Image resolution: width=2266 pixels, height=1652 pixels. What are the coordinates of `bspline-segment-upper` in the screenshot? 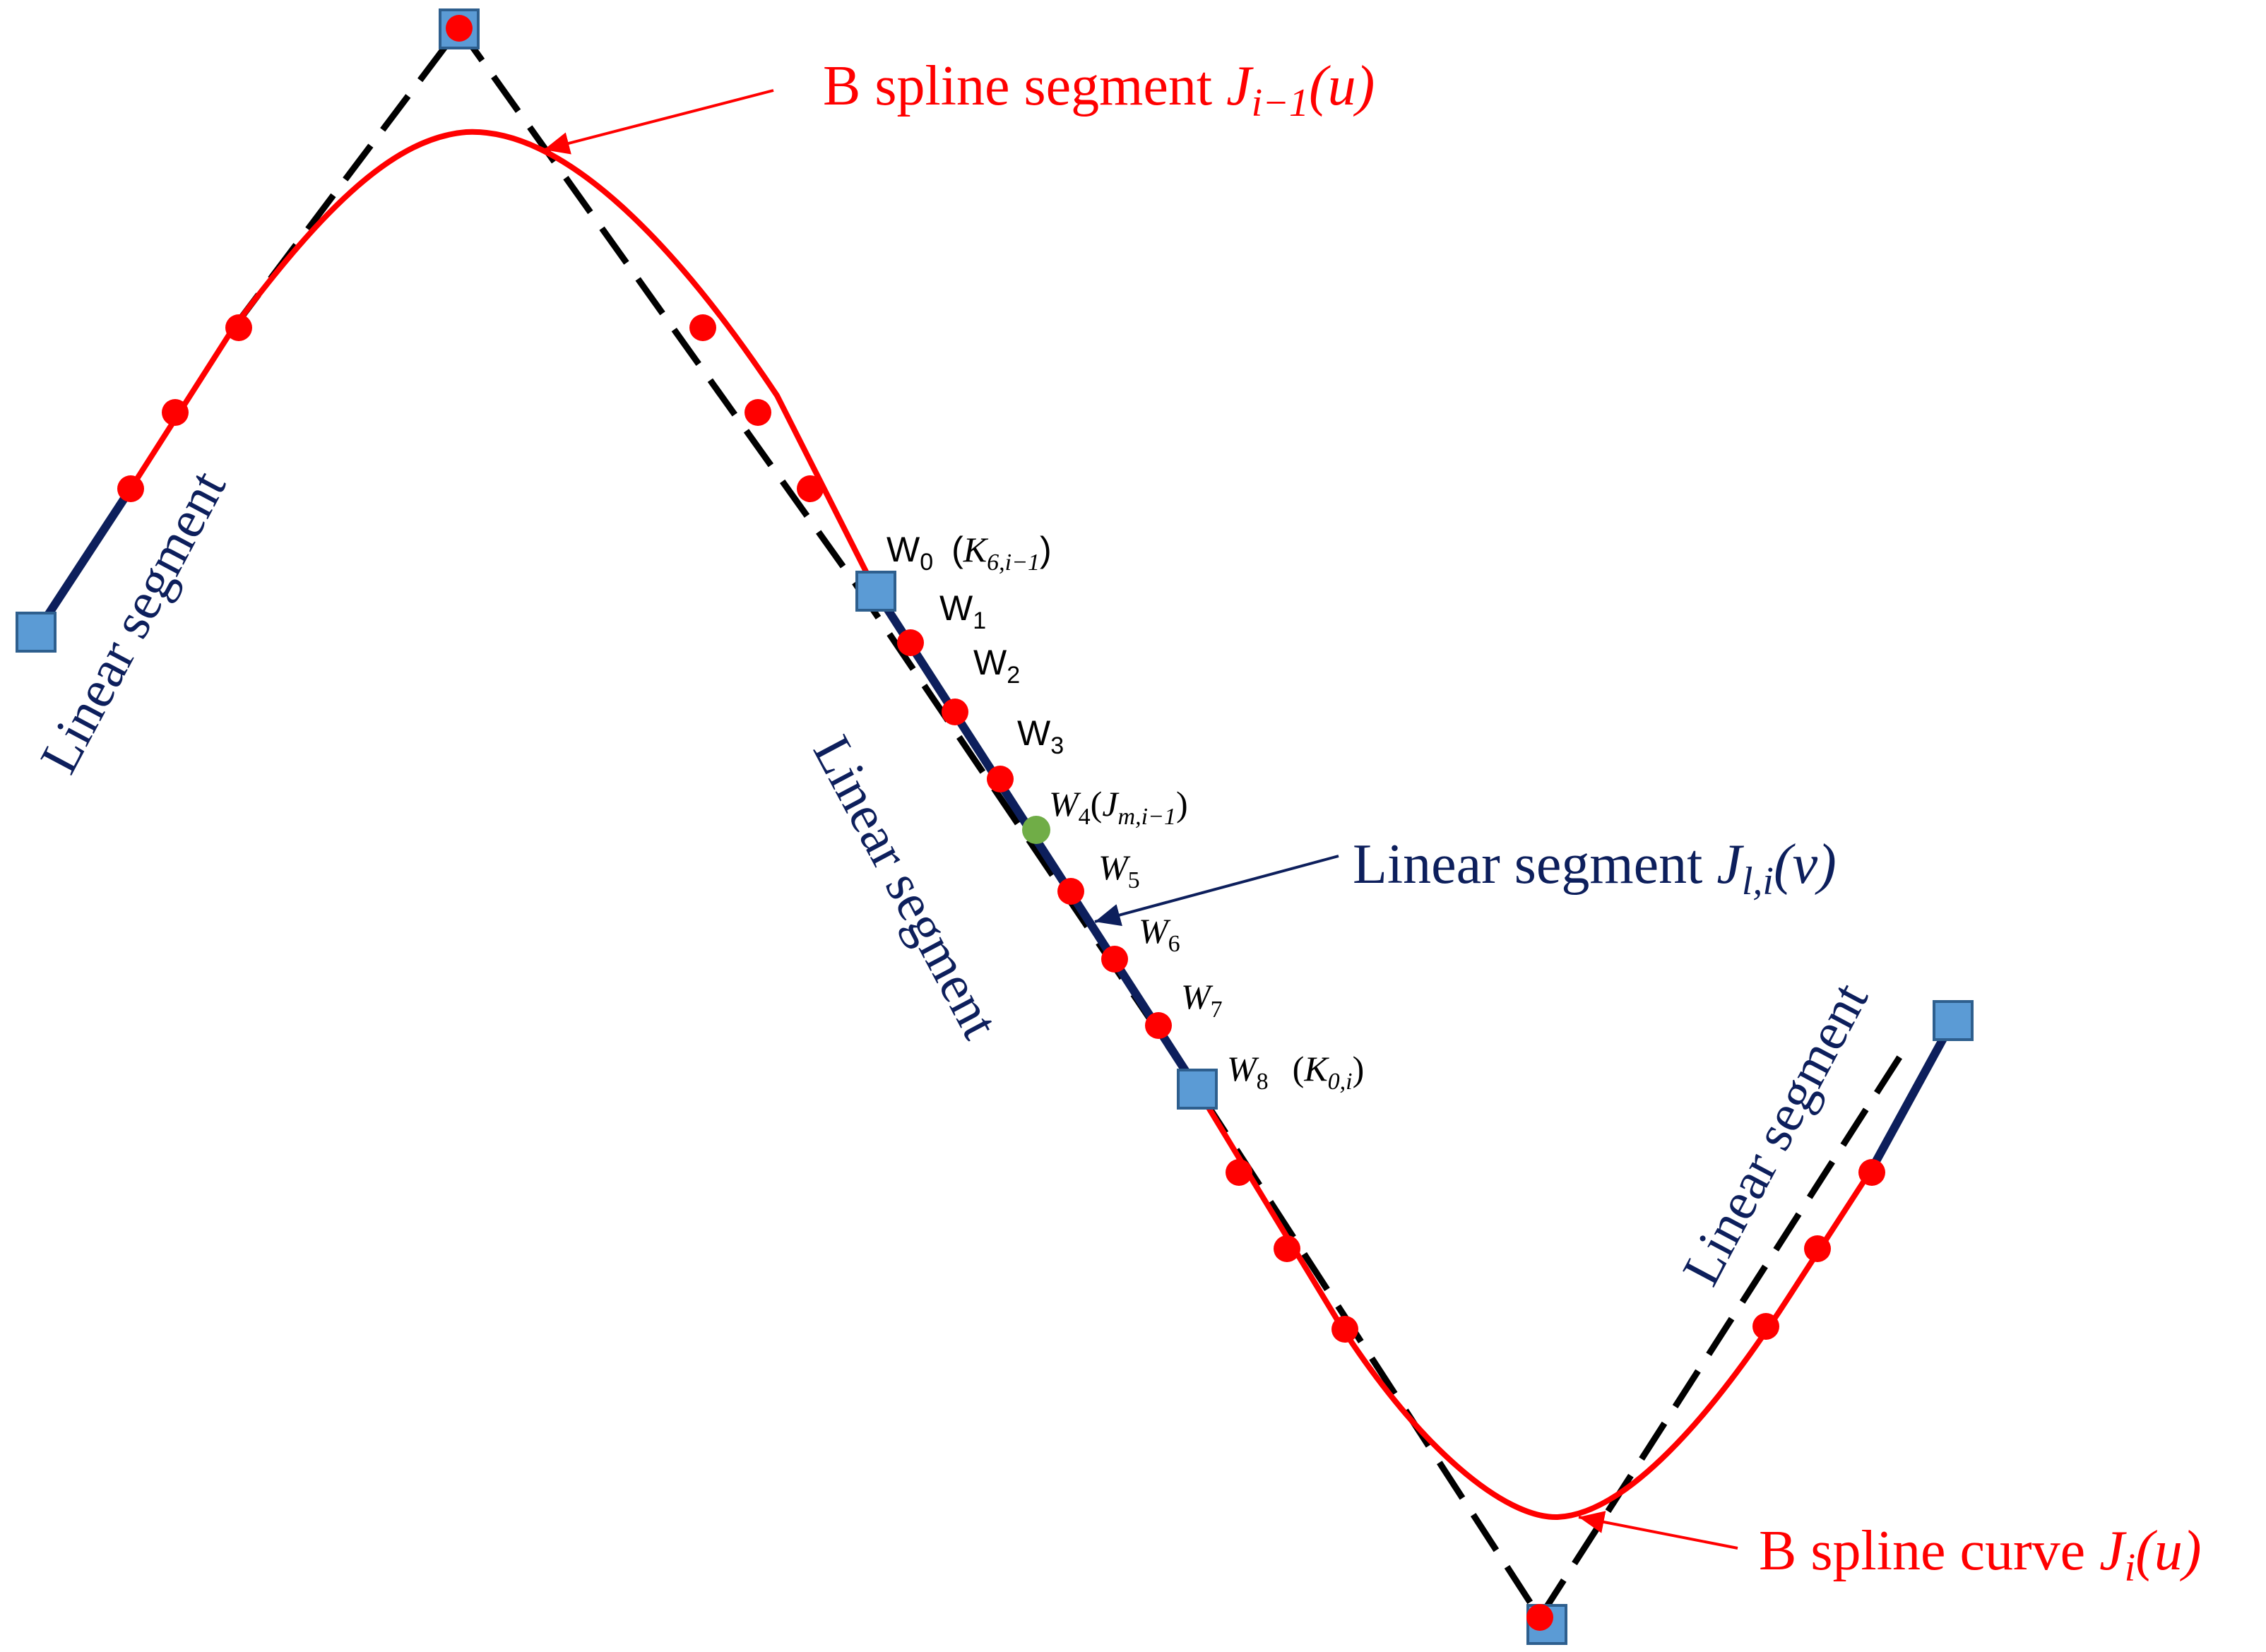 It's located at (504, 361).